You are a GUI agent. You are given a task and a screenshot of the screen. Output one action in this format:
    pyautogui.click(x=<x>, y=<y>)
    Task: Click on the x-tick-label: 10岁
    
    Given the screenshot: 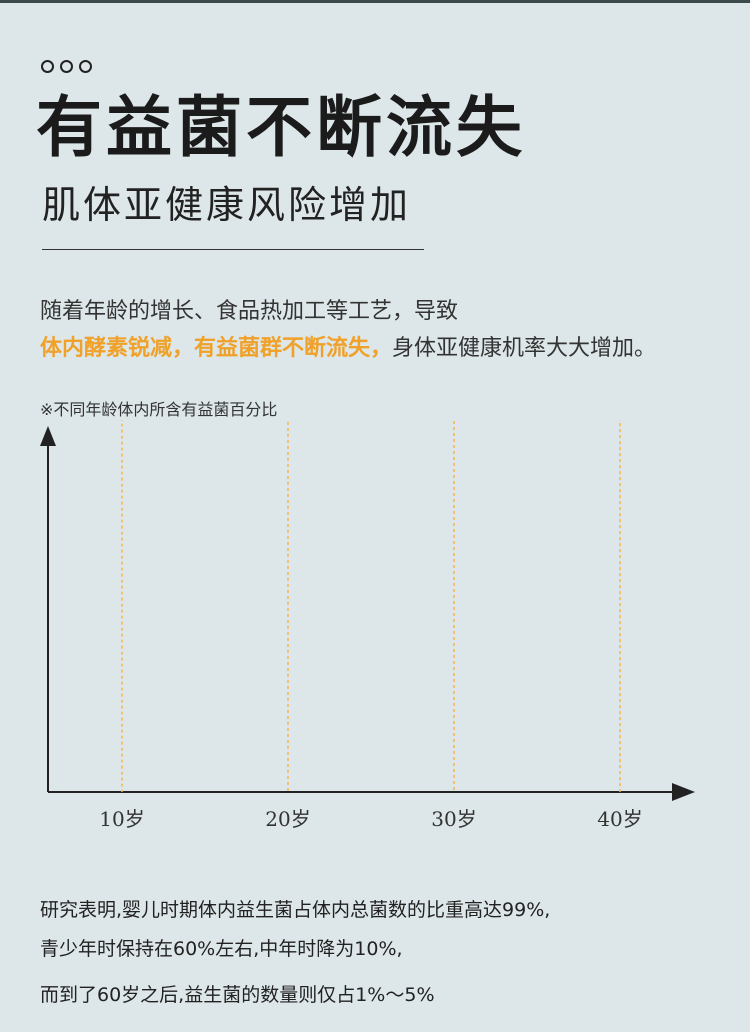 What is the action you would take?
    pyautogui.click(x=121, y=819)
    